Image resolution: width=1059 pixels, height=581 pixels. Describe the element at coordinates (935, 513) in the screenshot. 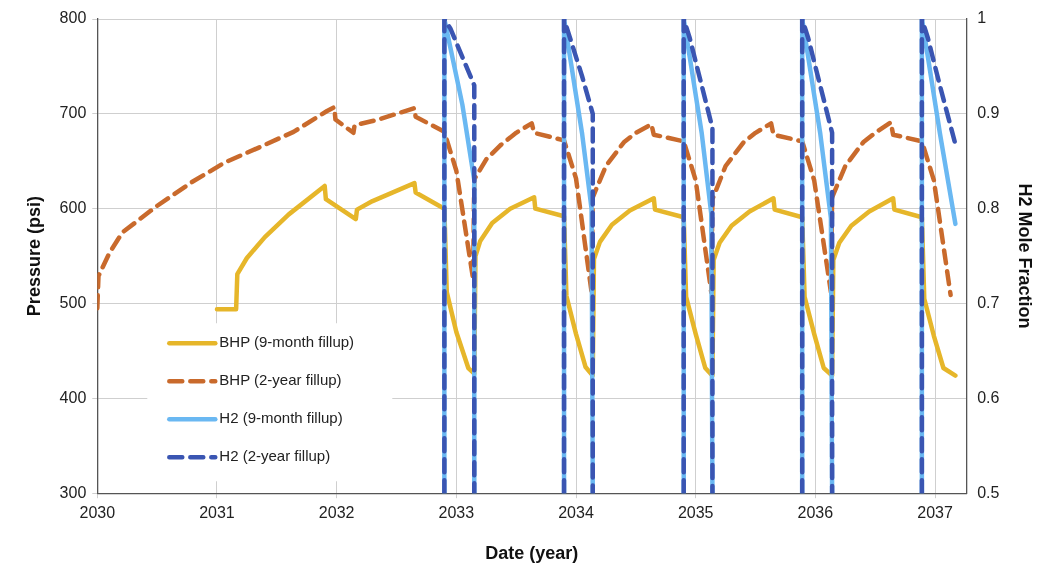

I see `x-tick-label: 2037` at that location.